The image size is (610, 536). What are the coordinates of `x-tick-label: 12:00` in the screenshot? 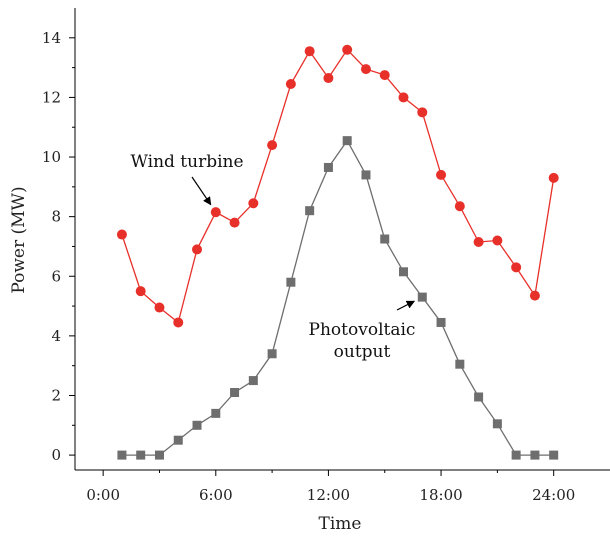 It's located at (328, 495).